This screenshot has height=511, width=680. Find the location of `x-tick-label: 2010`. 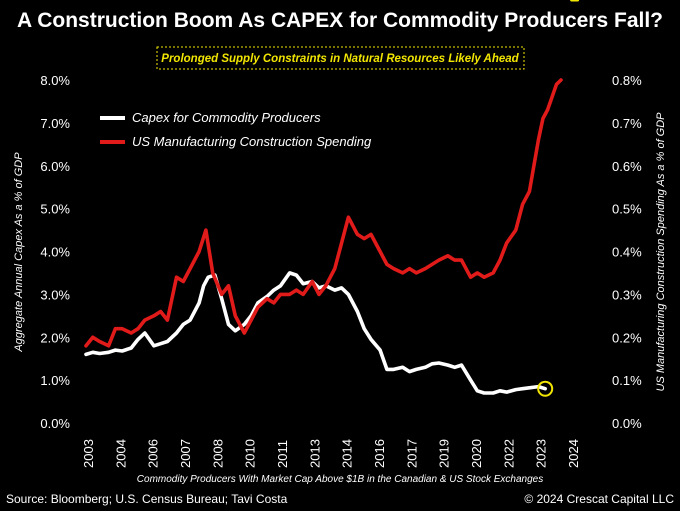

x-tick-label: 2010 is located at coordinates (250, 453).